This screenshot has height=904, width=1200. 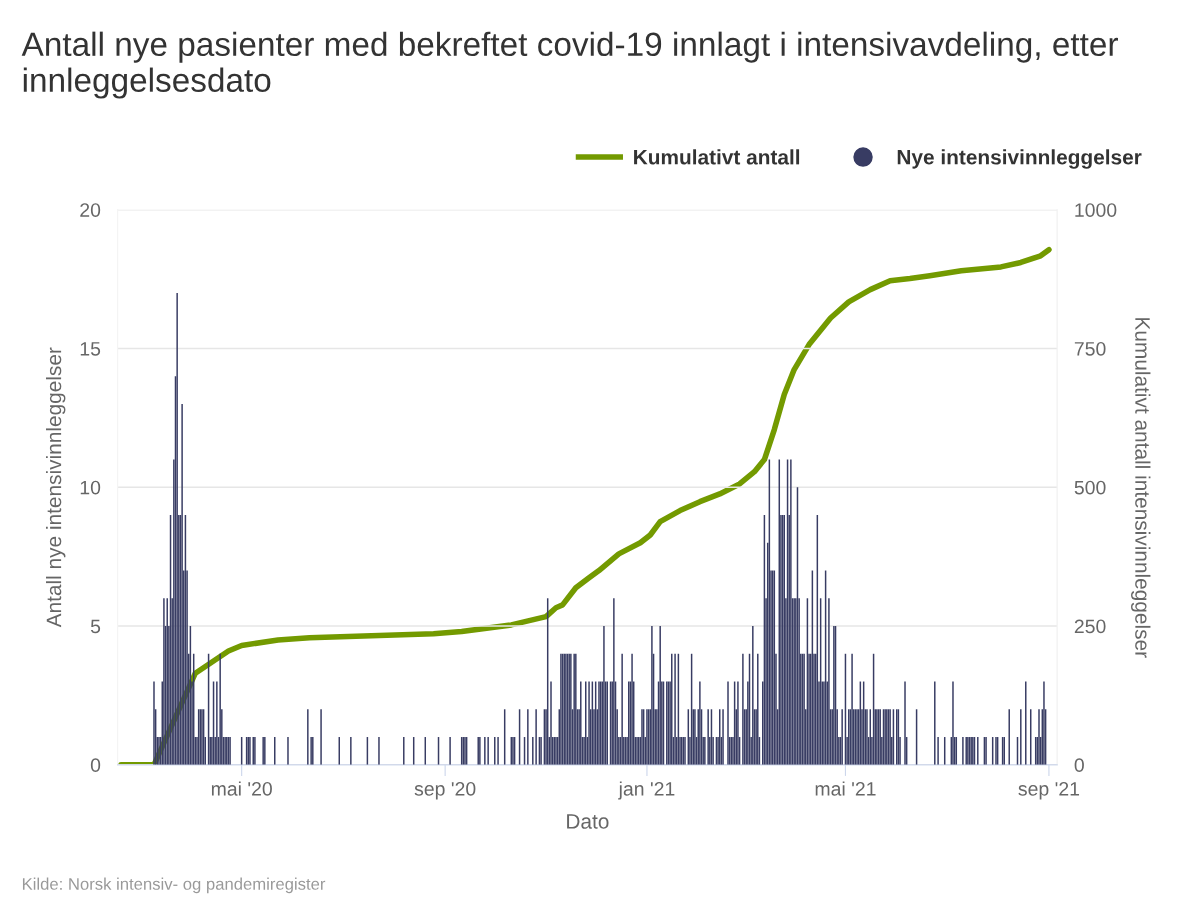 I want to click on x-tick-label: mai '21, so click(x=845, y=788).